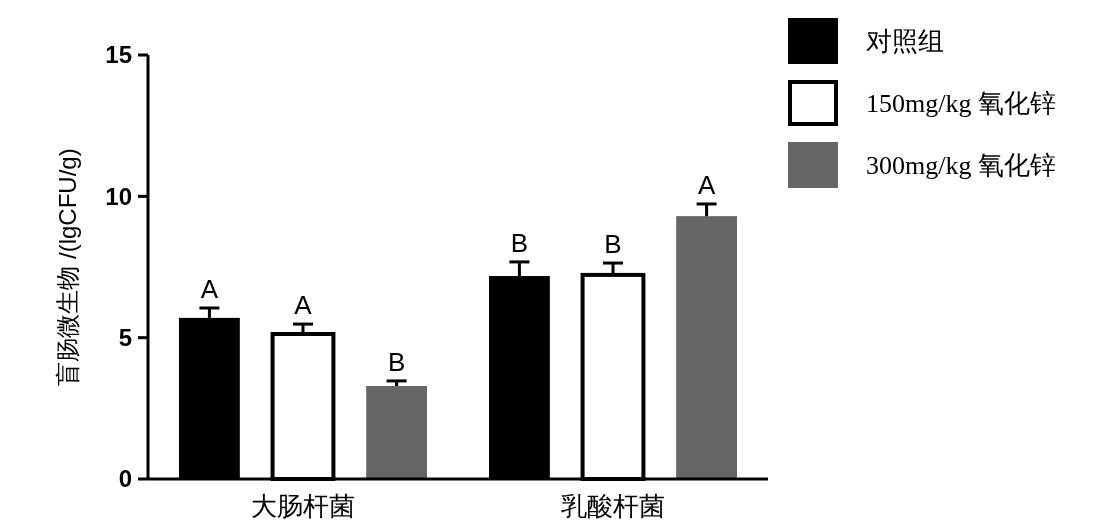 The image size is (1108, 532). I want to click on legend-label: 对照组, so click(905, 42).